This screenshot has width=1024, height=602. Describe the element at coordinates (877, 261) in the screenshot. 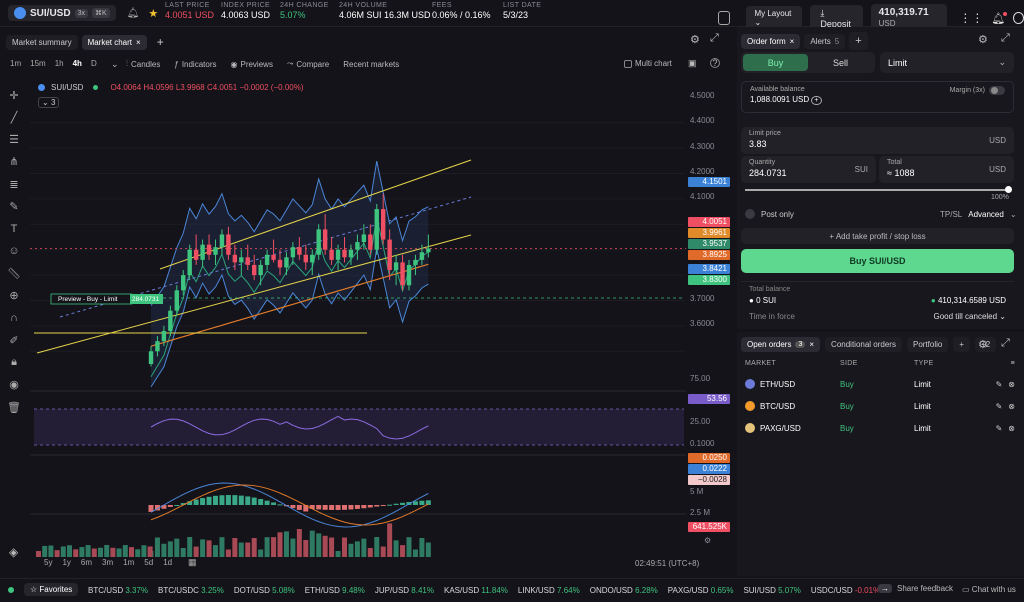

I see `buy-submit-button: Buy SUI/USD` at that location.